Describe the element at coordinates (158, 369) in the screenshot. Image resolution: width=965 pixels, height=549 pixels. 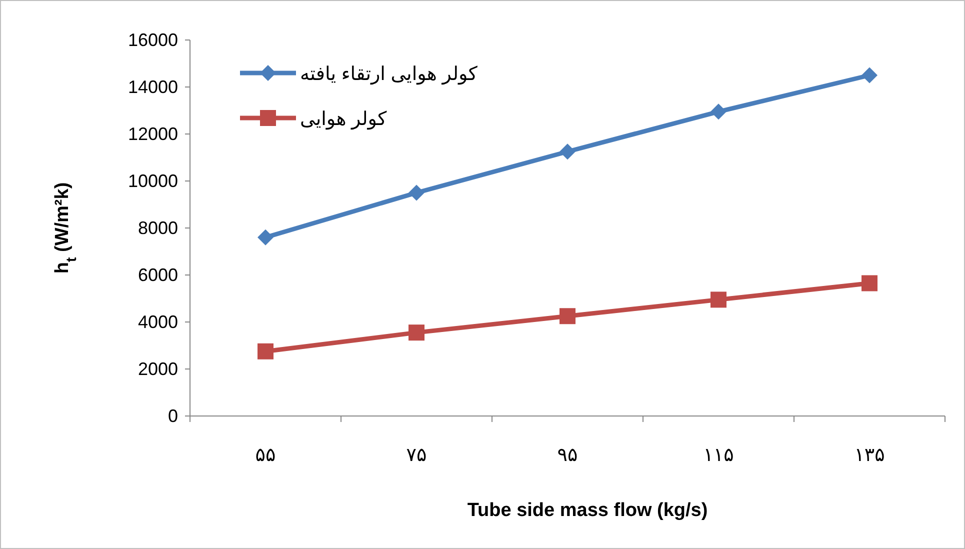
I see `y-tick-label: 2000` at that location.